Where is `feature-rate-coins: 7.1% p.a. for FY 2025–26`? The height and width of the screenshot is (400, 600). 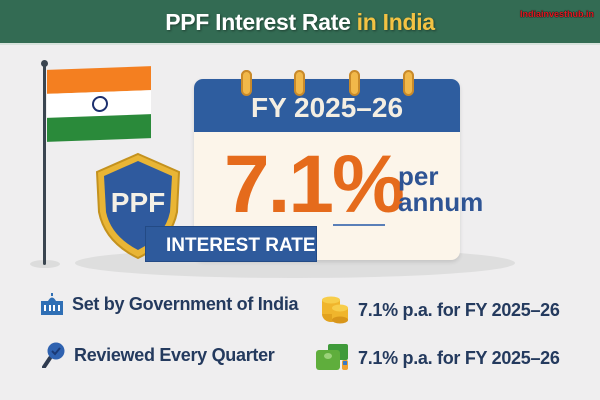
feature-rate-coins: 7.1% p.a. for FY 2025–26 is located at coordinates (440, 310).